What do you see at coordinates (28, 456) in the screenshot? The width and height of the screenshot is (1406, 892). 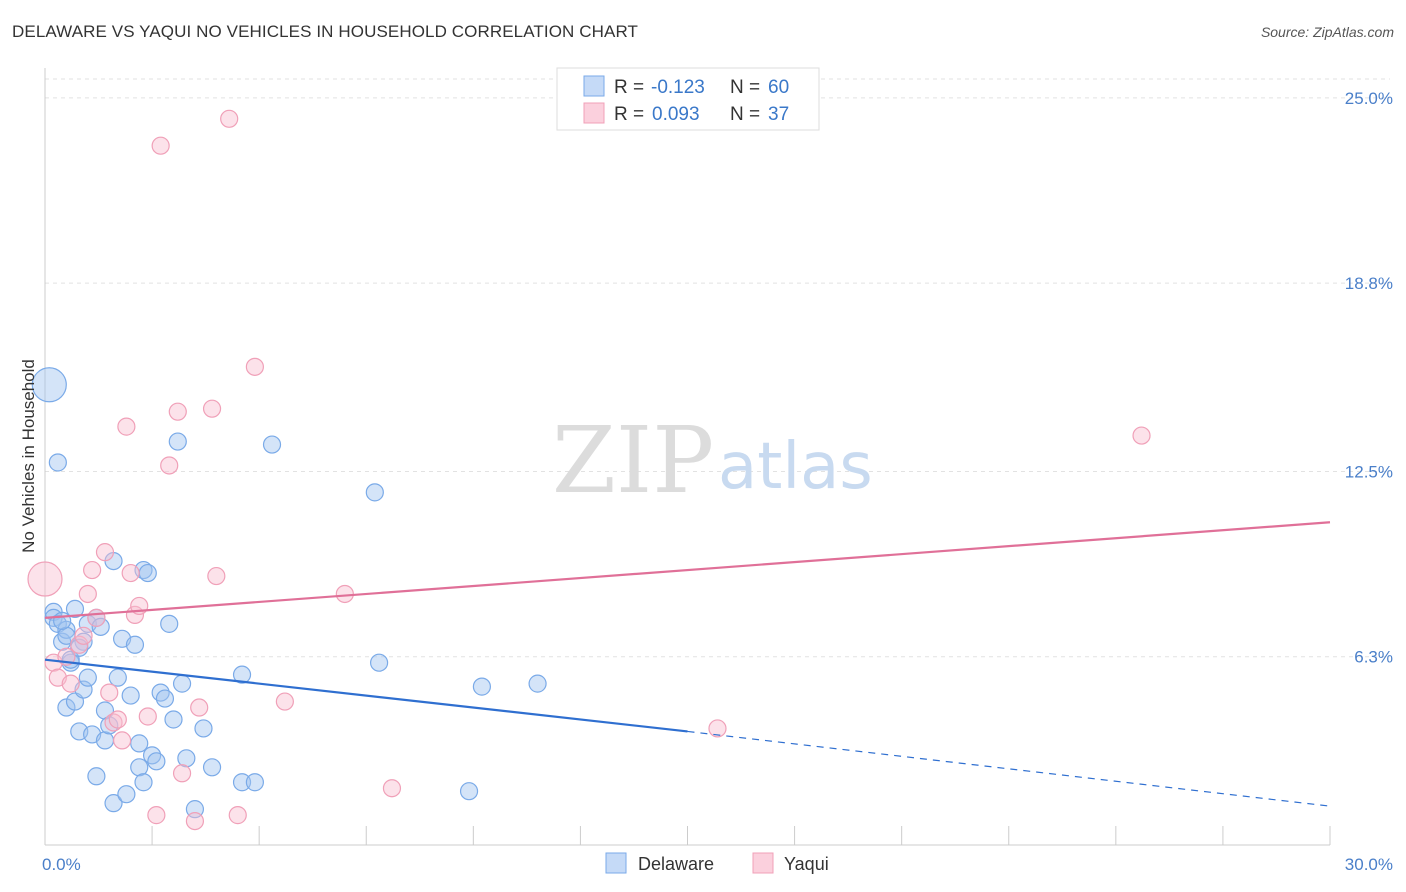 I see `y-axis-label: No Vehicles in Household` at bounding box center [28, 456].